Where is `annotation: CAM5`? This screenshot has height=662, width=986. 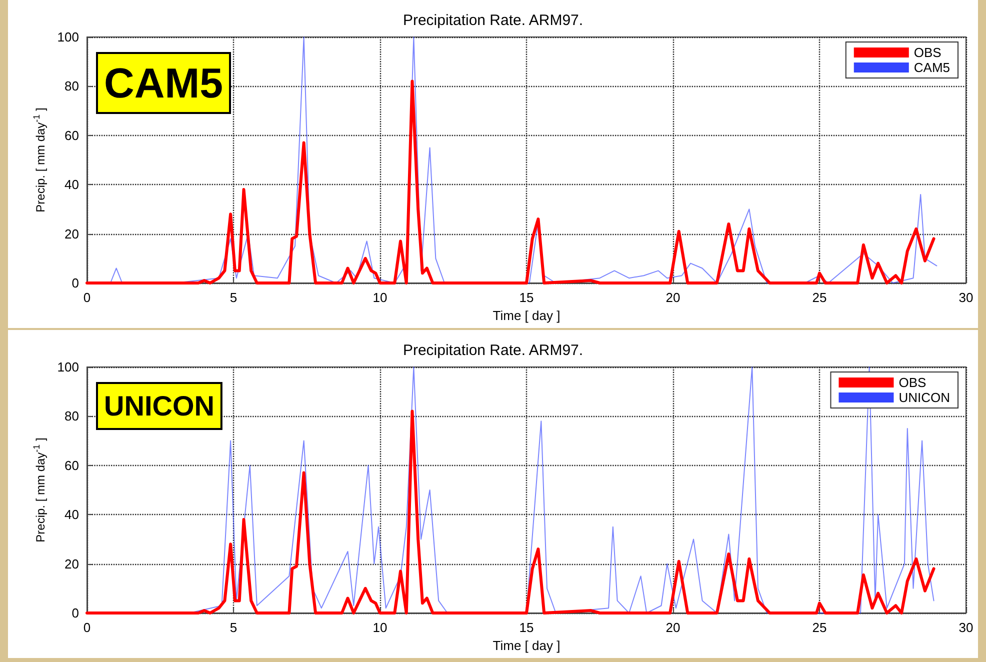 annotation: CAM5 is located at coordinates (164, 83).